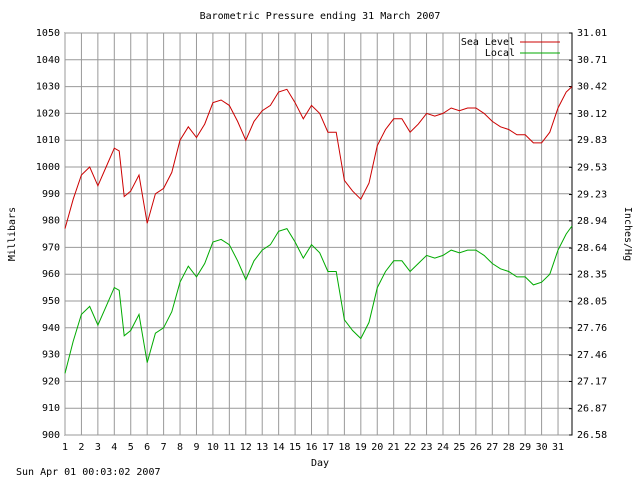 Image resolution: width=640 pixels, height=484 pixels. What do you see at coordinates (48, 167) in the screenshot?
I see `y-tick-label: 1000` at bounding box center [48, 167].